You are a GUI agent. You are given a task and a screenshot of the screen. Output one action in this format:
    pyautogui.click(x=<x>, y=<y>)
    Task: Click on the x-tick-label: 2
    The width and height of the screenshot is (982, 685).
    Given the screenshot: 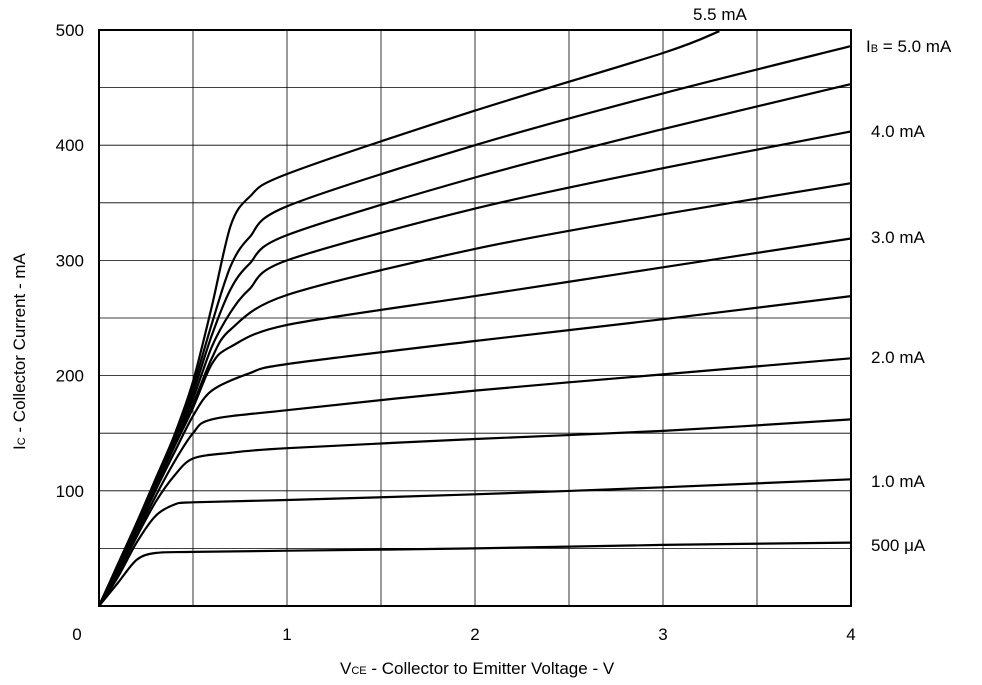 What is the action you would take?
    pyautogui.click(x=474, y=634)
    